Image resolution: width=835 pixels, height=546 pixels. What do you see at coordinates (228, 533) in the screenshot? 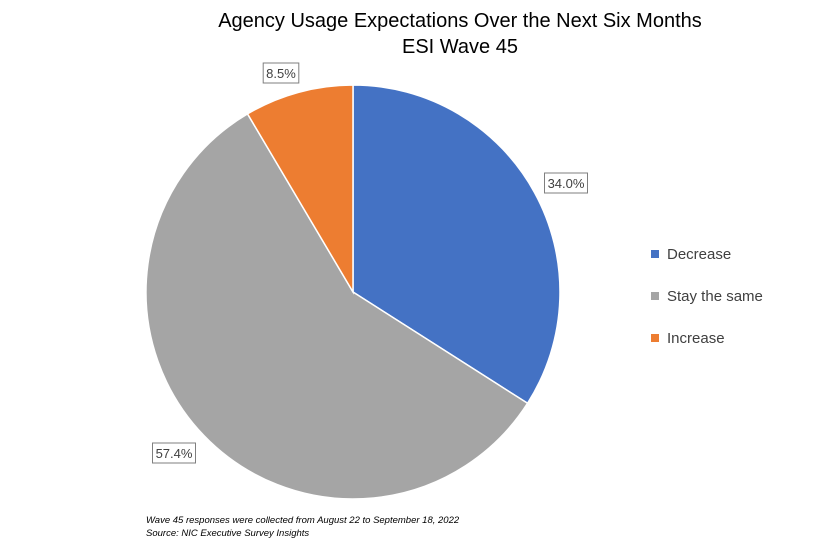
I see `footnote-line-2: Source: NIC Executive Survey Insights` at bounding box center [228, 533].